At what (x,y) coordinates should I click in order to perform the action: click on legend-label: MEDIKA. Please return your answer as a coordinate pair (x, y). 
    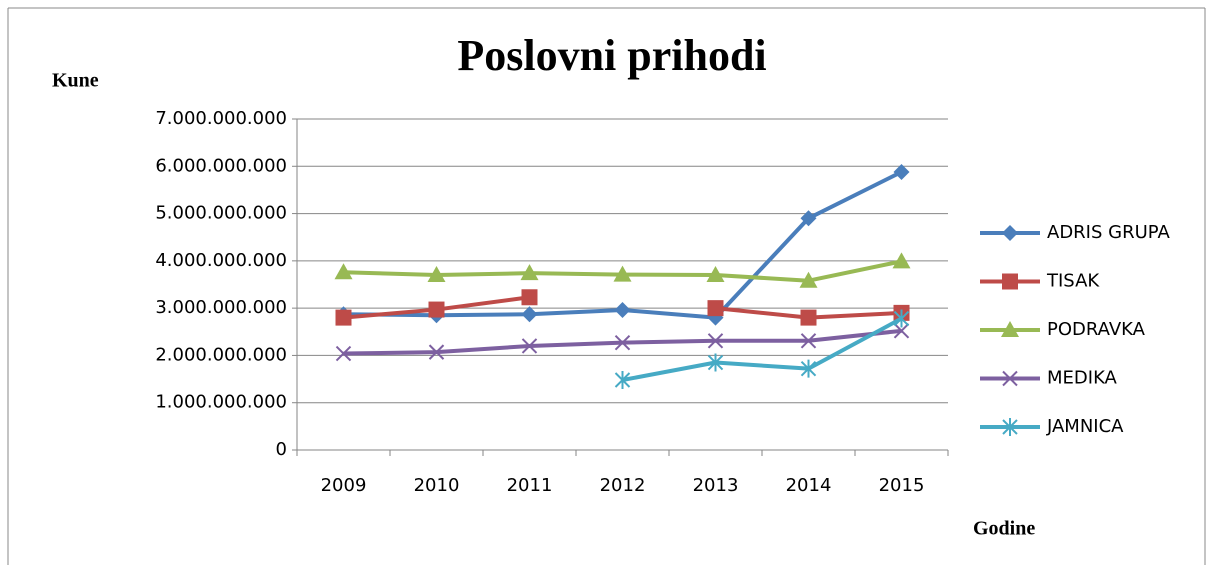
    Looking at the image, I should click on (1082, 378).